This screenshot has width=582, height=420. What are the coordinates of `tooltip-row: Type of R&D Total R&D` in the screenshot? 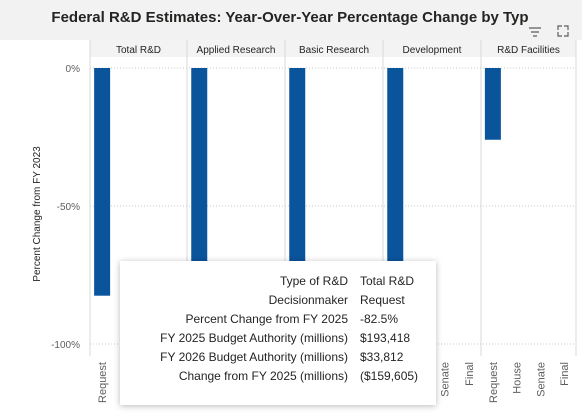 It's located at (278, 283).